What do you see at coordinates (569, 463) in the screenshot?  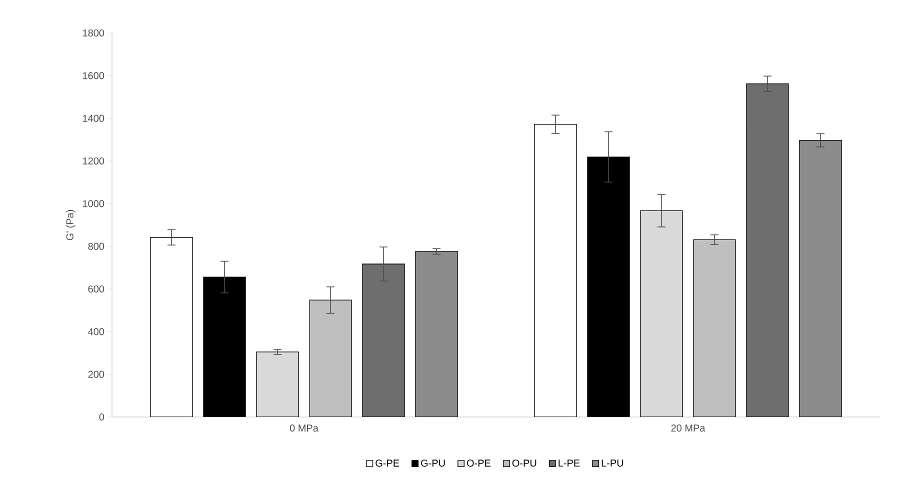 I see `legend-label: L-PE` at bounding box center [569, 463].